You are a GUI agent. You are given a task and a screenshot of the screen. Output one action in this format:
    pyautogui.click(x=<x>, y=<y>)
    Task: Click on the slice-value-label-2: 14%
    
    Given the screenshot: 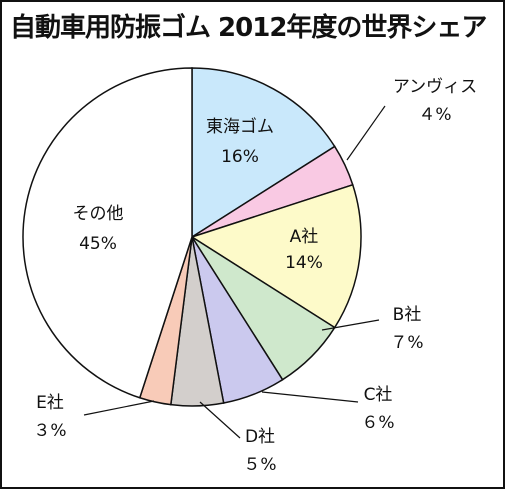 What is the action you would take?
    pyautogui.click(x=304, y=263)
    